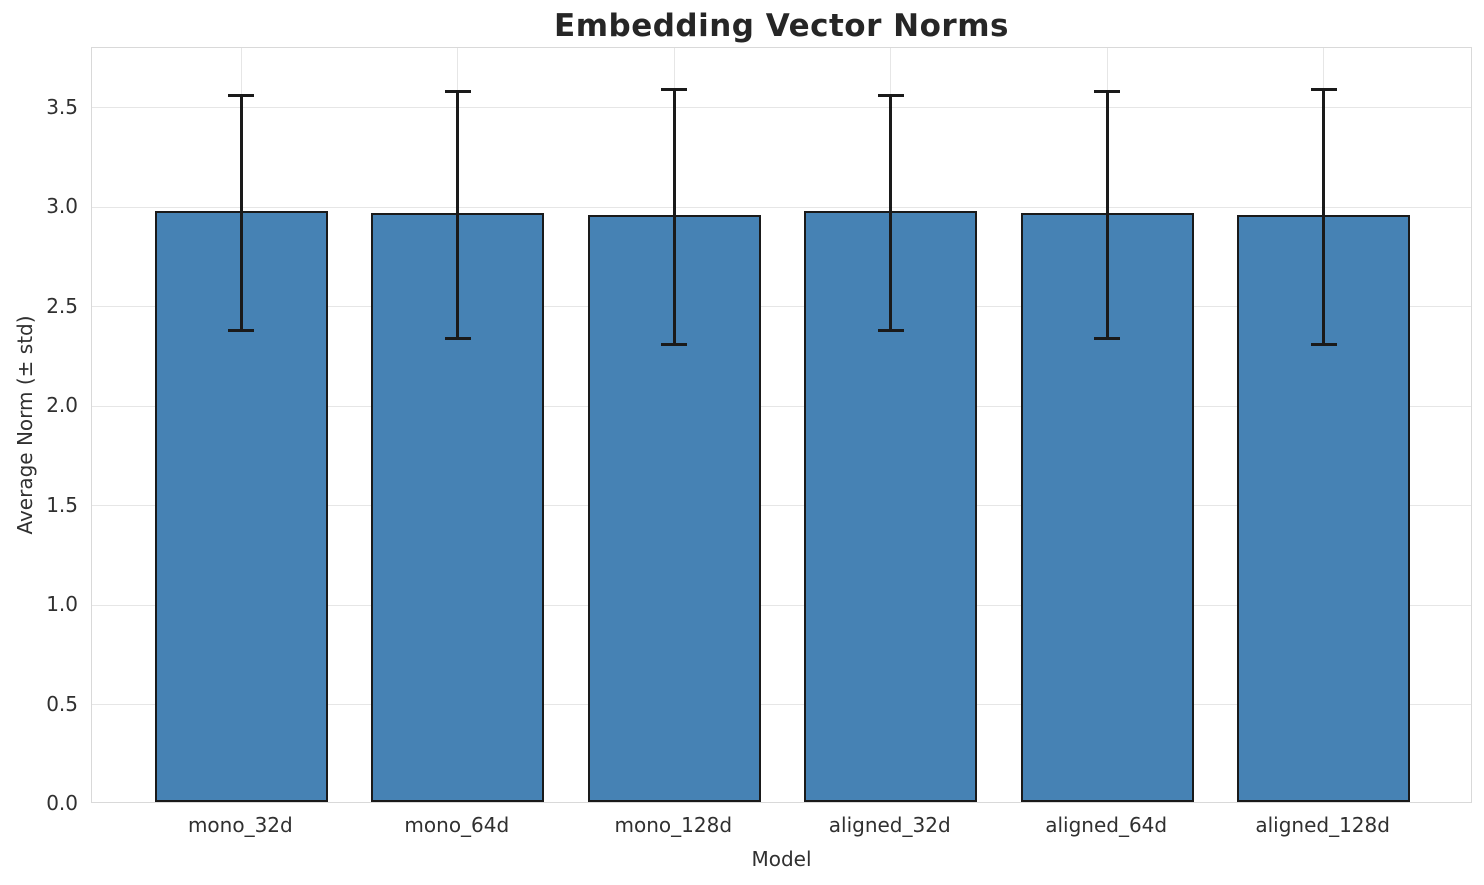  I want to click on y-tick-label: 1.0, so click(62, 604).